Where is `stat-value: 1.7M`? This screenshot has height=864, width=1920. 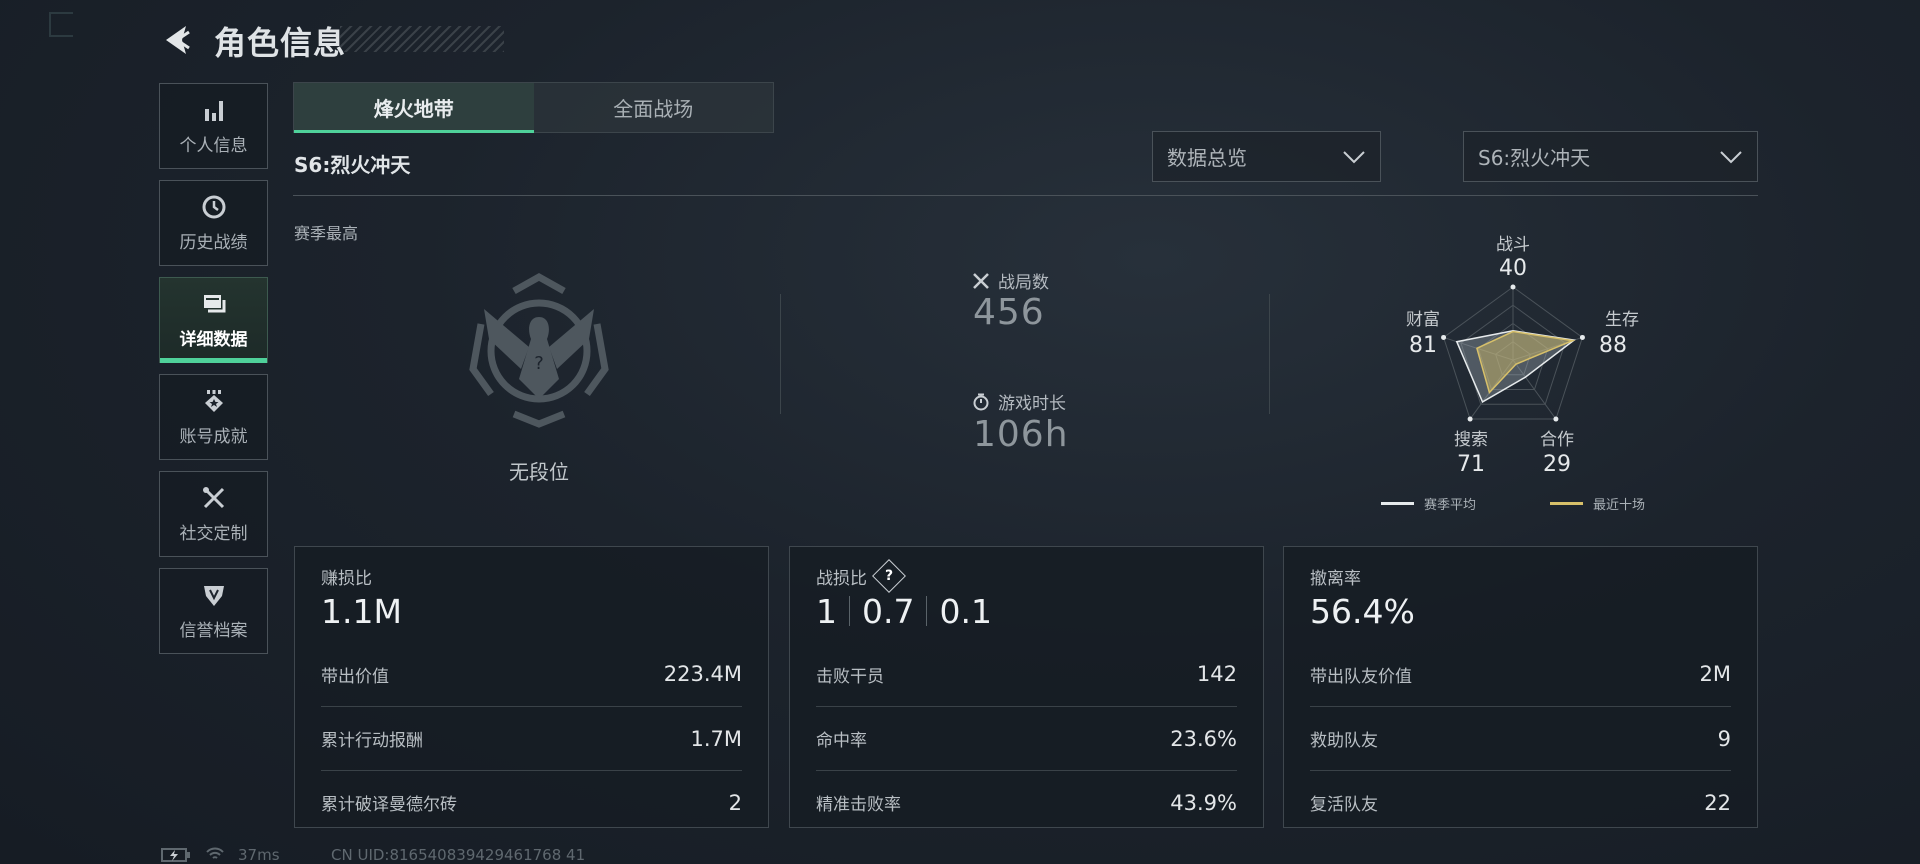
stat-value: 1.7M is located at coordinates (716, 738).